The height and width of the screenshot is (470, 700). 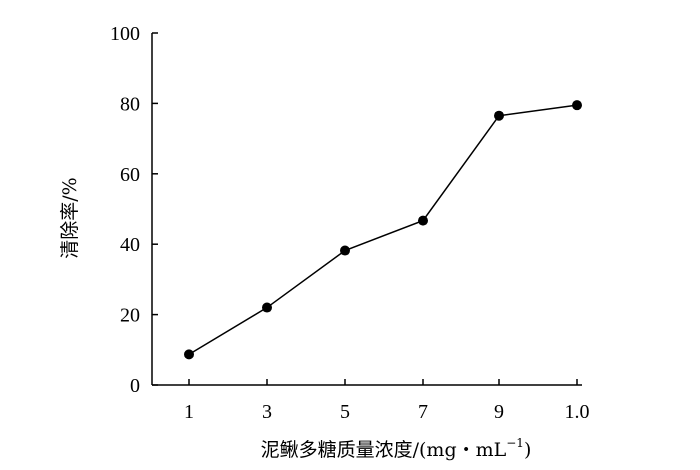 What do you see at coordinates (423, 412) in the screenshot?
I see `x-tick-label: 7` at bounding box center [423, 412].